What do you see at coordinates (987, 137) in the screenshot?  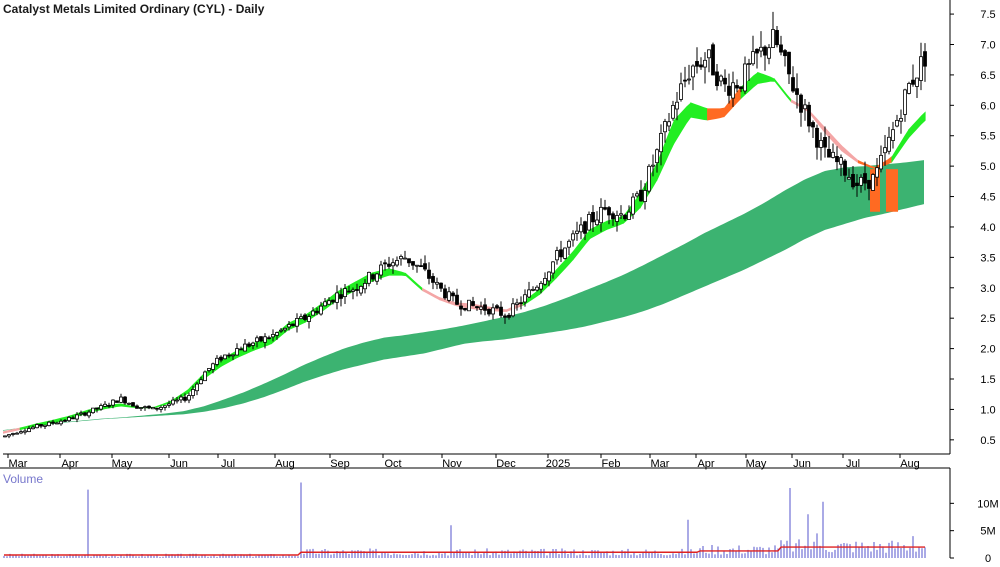 I see `price-y-tick-label: 5.5` at bounding box center [987, 137].